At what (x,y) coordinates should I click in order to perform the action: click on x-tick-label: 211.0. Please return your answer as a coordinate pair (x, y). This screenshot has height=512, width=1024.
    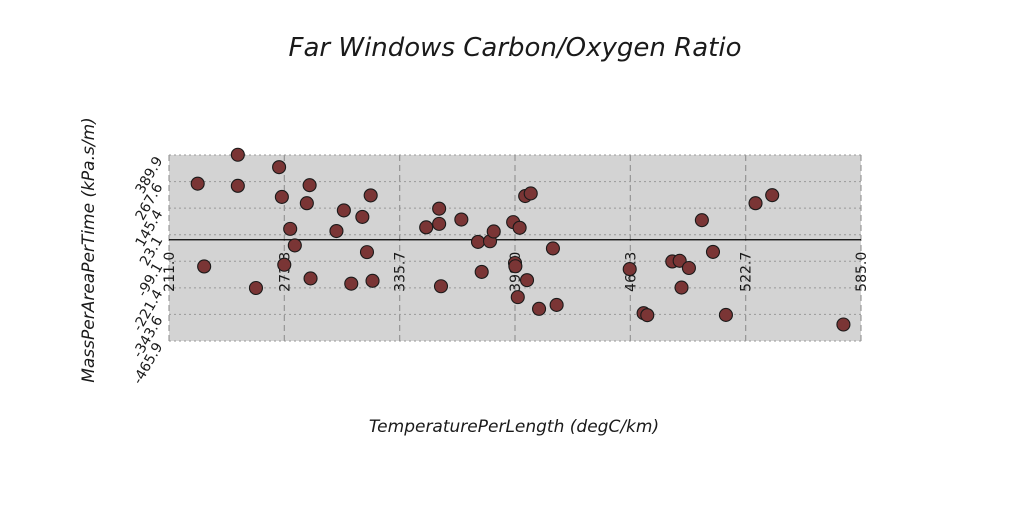
    Looking at the image, I should click on (170, 272).